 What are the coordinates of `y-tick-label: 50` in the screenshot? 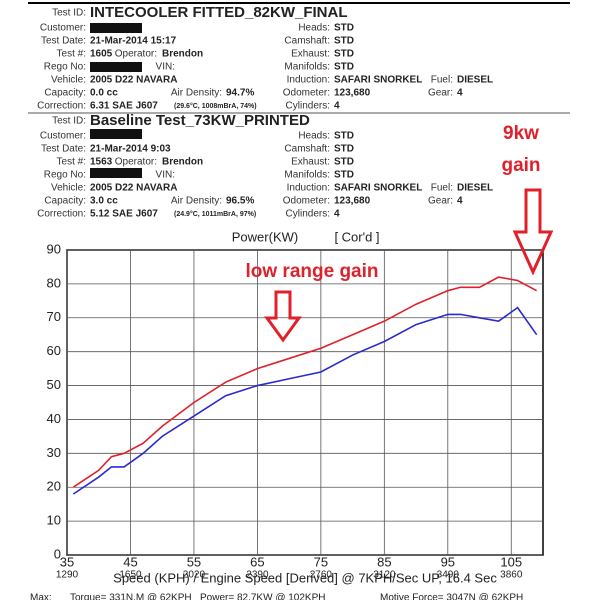 It's located at (54, 384).